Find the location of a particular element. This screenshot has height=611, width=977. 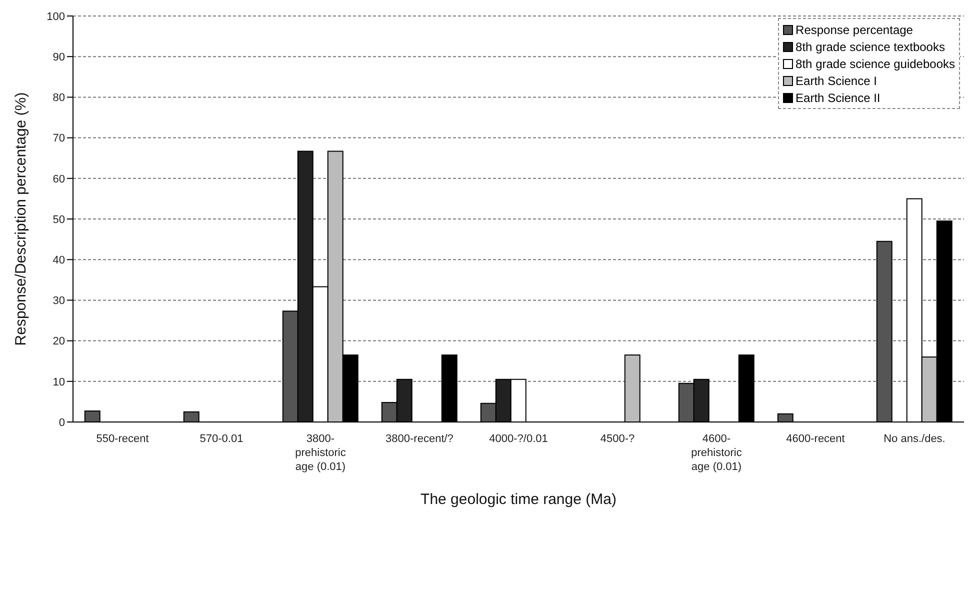

x-tick-label: 3800-recent/? is located at coordinates (420, 439).